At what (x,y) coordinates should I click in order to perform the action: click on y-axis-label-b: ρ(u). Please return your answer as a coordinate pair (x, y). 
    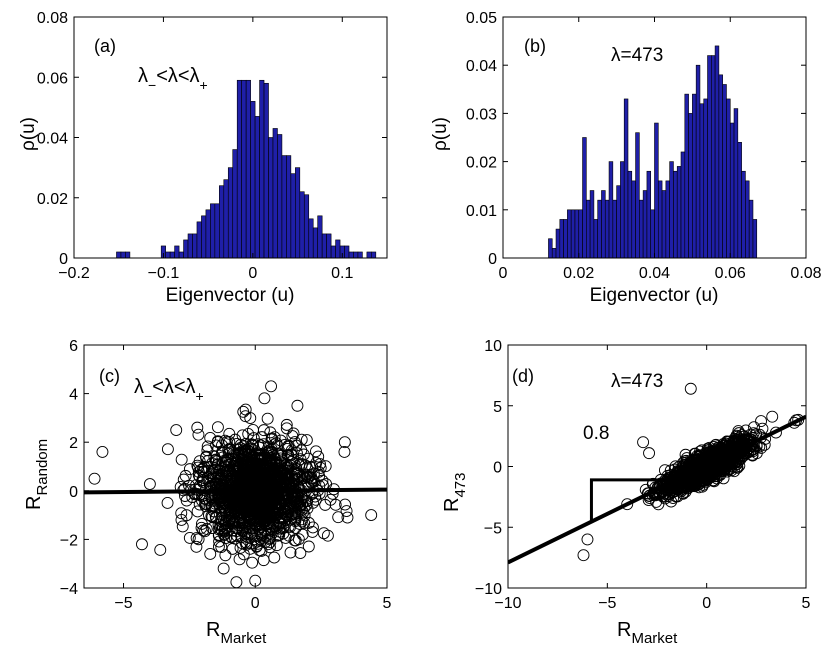
    Looking at the image, I should click on (440, 134).